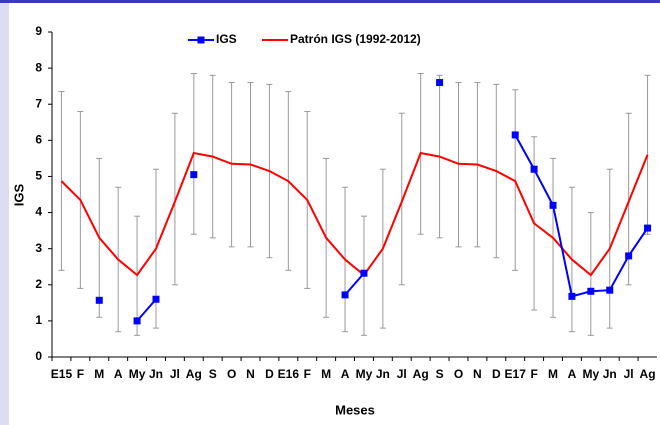  Describe the element at coordinates (38, 248) in the screenshot. I see `y-tick-label: 3` at that location.